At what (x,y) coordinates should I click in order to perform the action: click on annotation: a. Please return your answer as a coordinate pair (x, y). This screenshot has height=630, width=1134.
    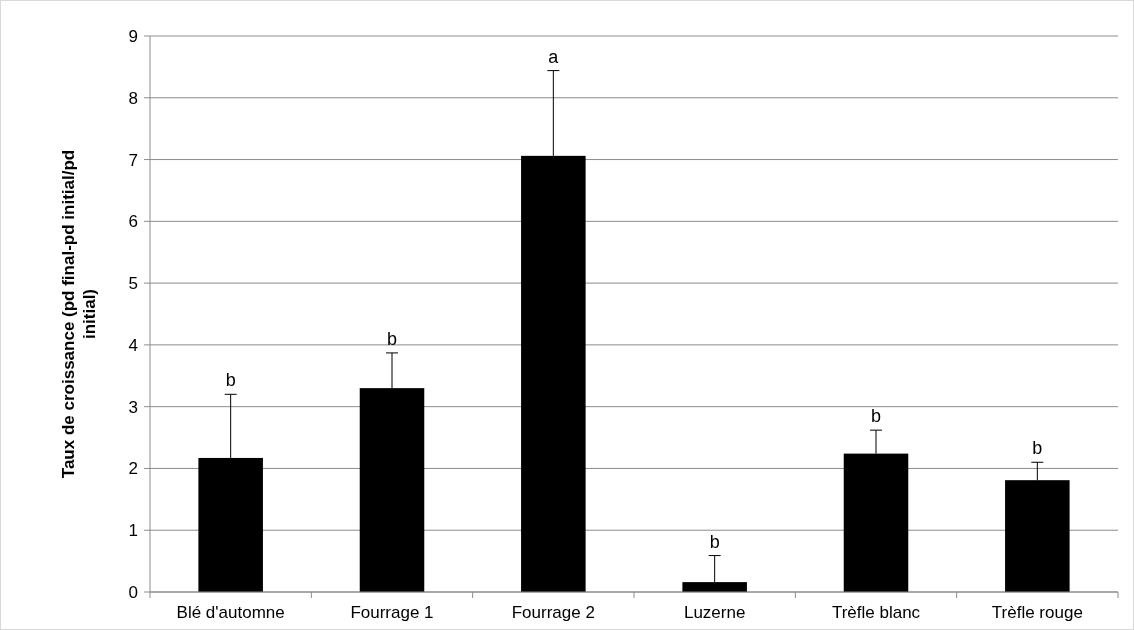
    Looking at the image, I should click on (554, 56).